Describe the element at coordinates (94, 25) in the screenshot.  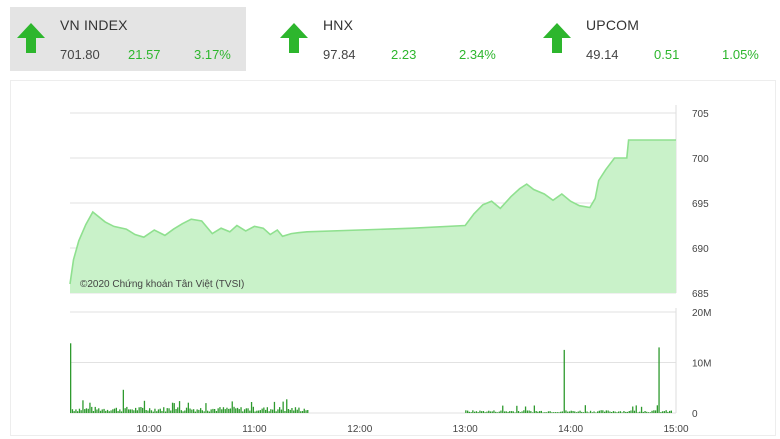
I see `ticker-name: VN INDEX` at that location.